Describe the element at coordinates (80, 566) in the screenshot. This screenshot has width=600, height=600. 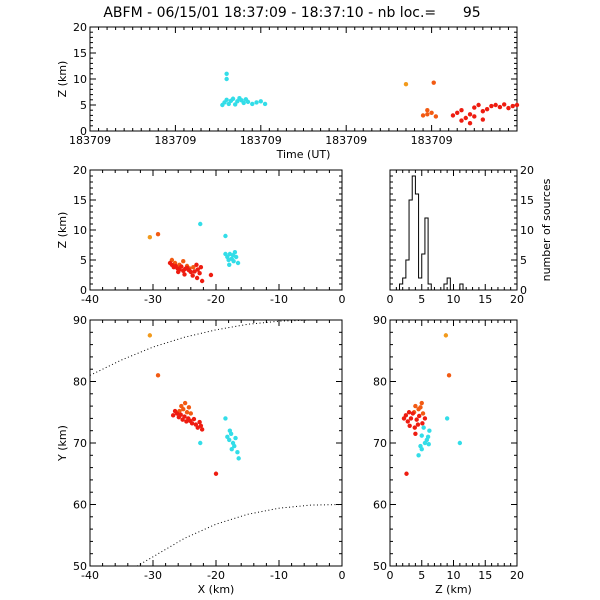
I see `xy-y-tick-label: 50` at that location.